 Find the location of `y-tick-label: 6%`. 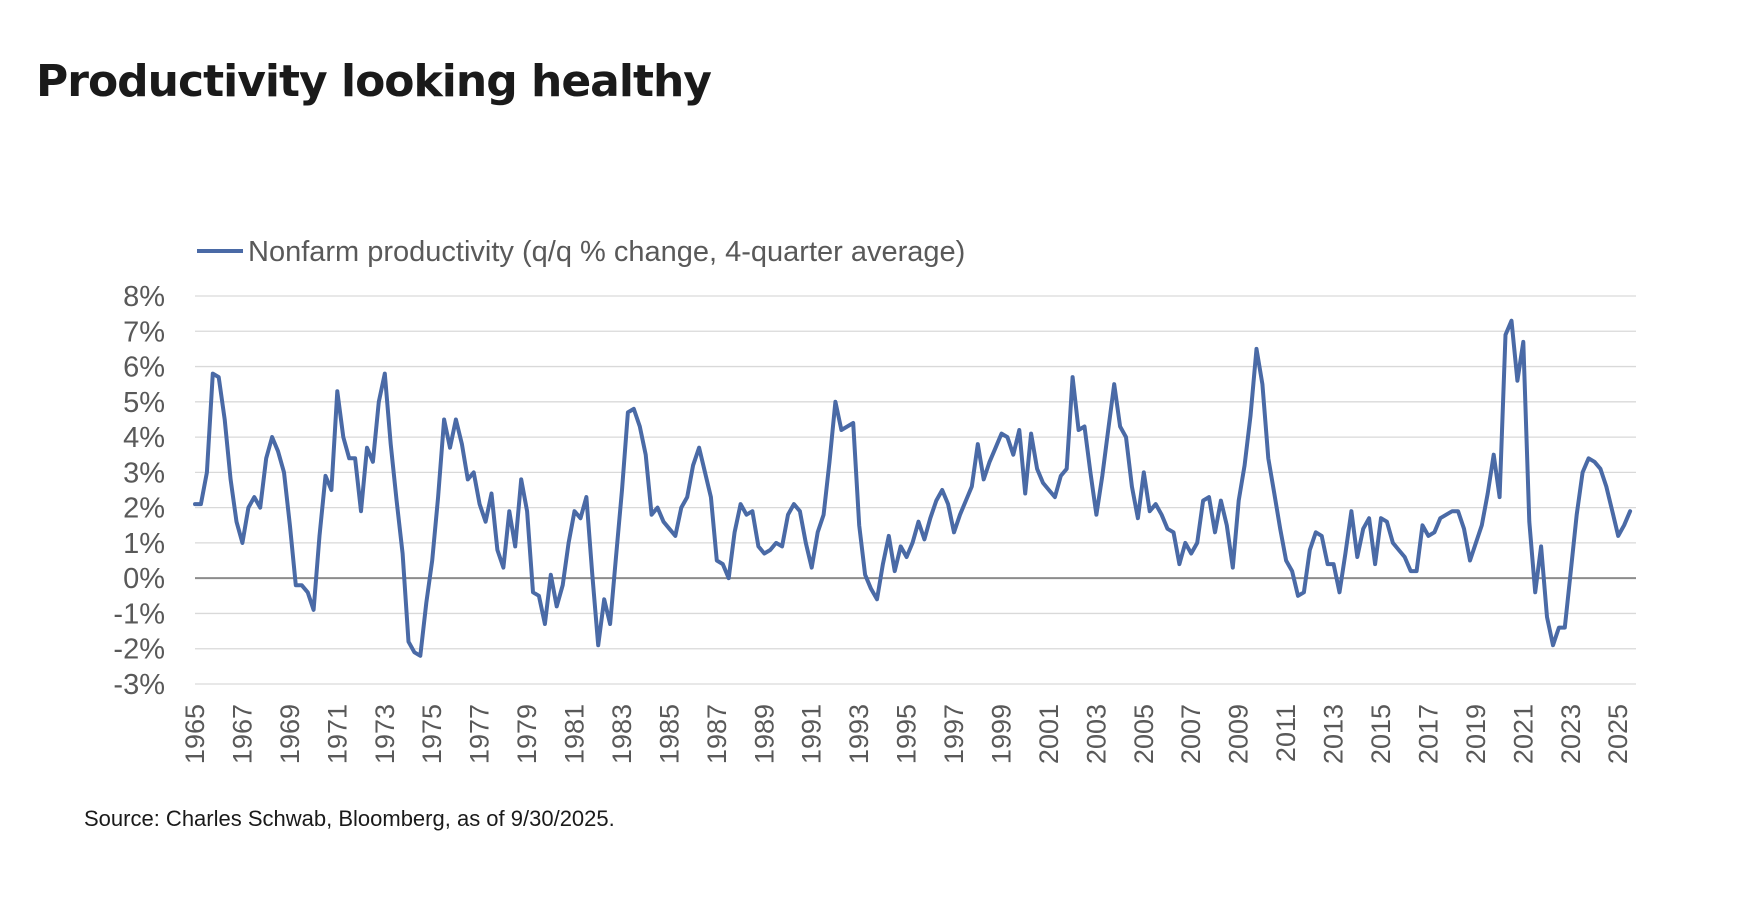

y-tick-label: 6% is located at coordinates (144, 368).